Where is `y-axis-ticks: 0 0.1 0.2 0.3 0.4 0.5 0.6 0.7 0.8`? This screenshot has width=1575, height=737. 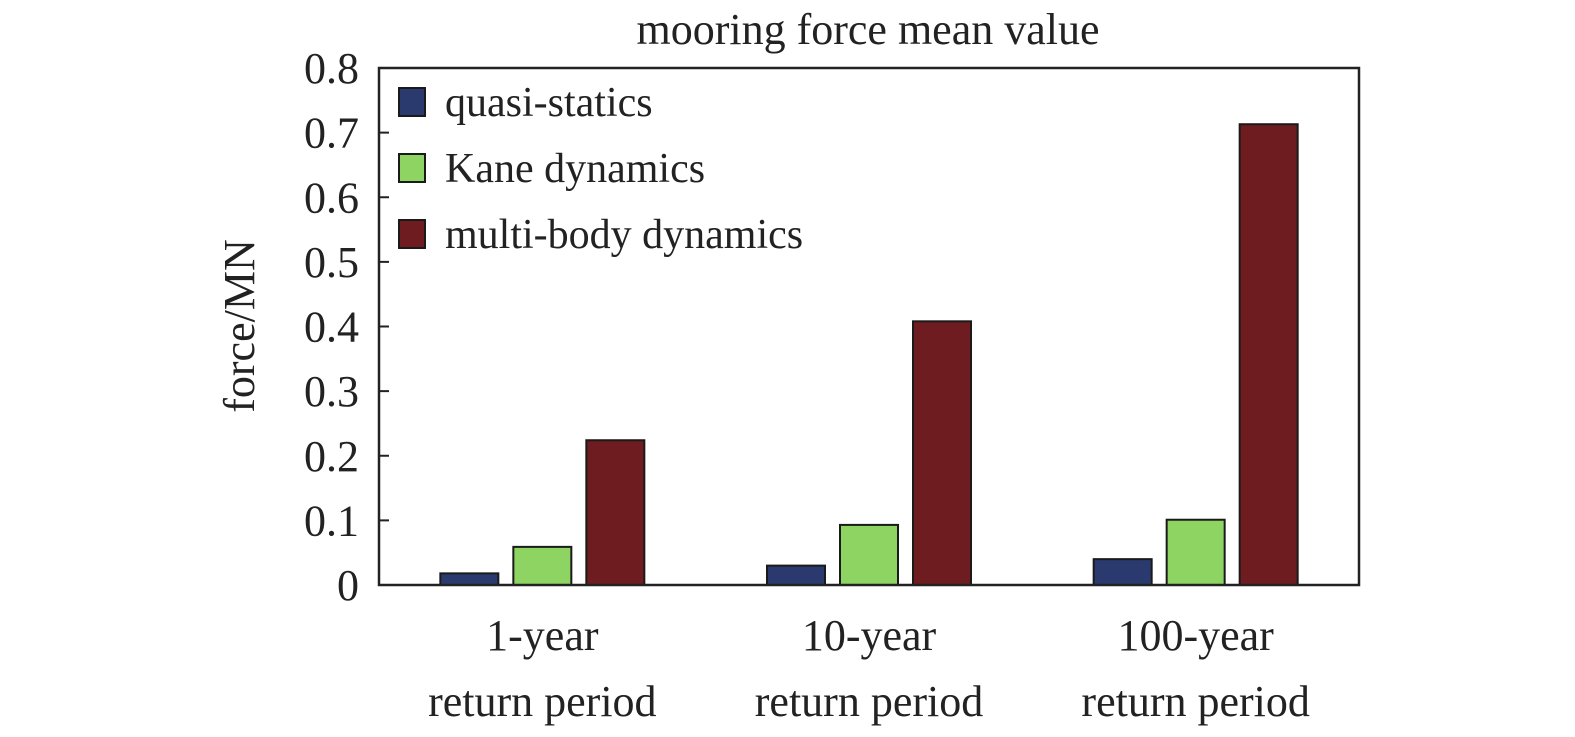 y-axis-ticks: 0 0.1 0.2 0.3 0.4 0.5 0.6 0.7 0.8 is located at coordinates (346, 327).